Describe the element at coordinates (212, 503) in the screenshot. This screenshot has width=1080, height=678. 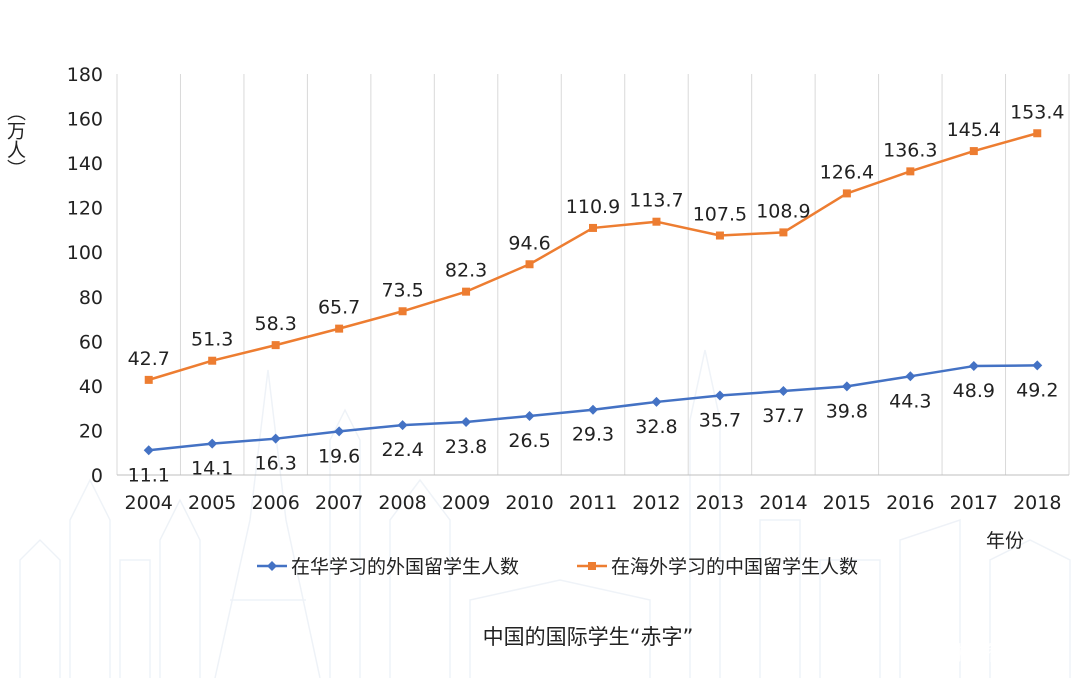
I see `x-tick-label: 2005` at that location.